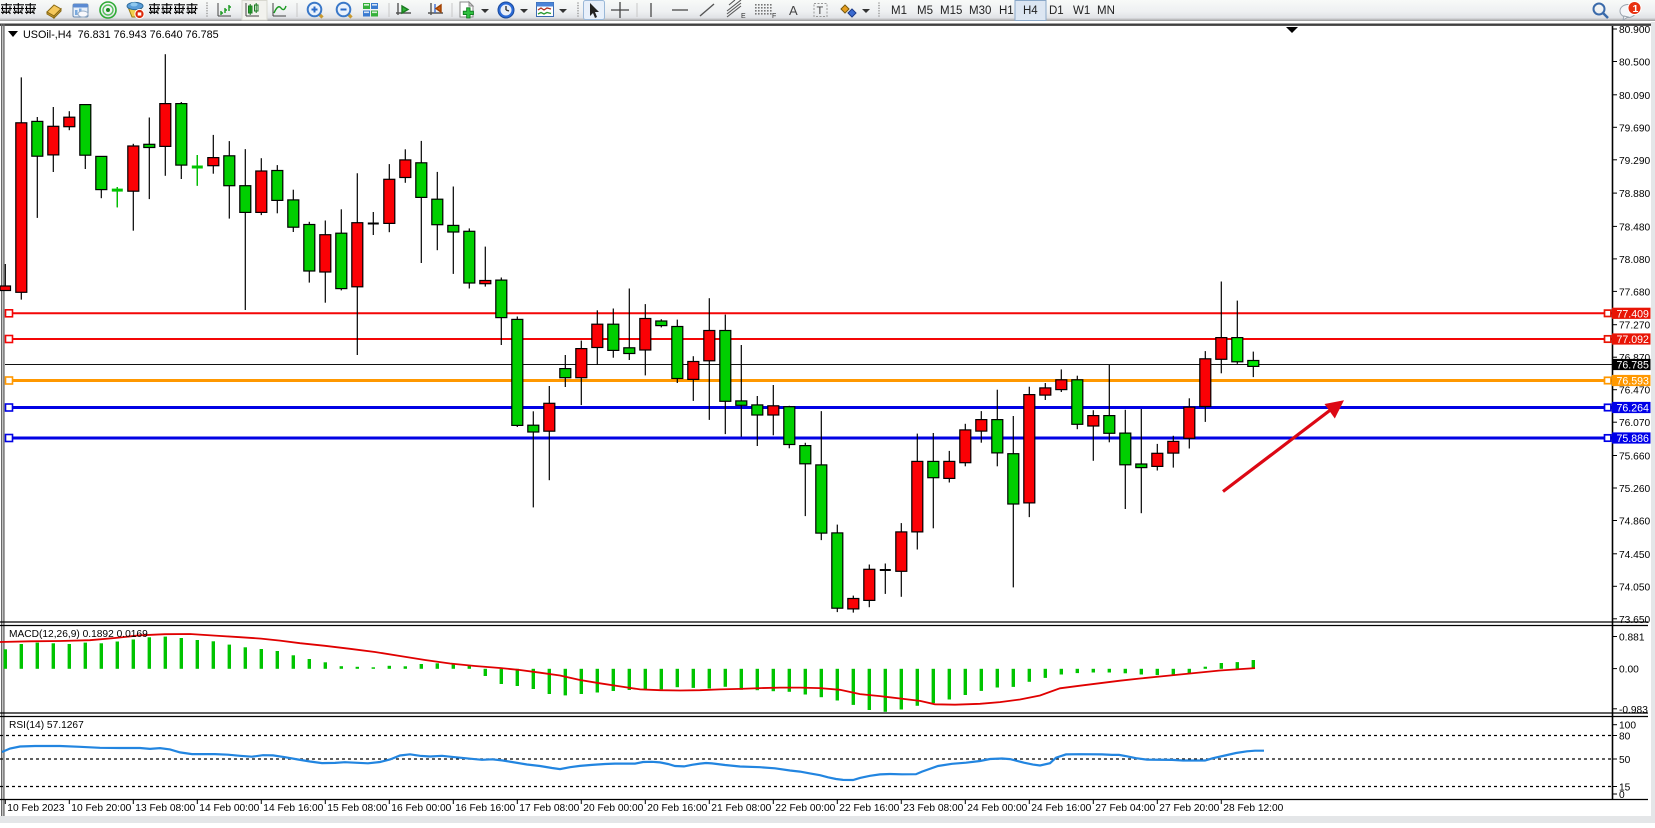 This screenshot has width=1655, height=828. Describe the element at coordinates (1189, 808) in the screenshot. I see `svg-text: 27 Feb 20:00` at that location.